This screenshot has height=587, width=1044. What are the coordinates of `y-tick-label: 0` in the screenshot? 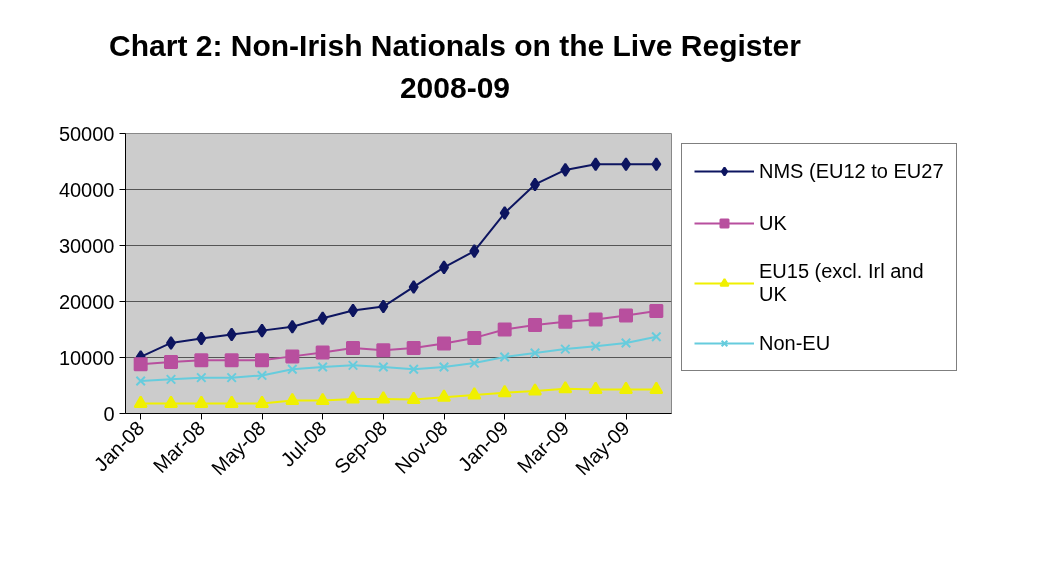 It's located at (109, 413).